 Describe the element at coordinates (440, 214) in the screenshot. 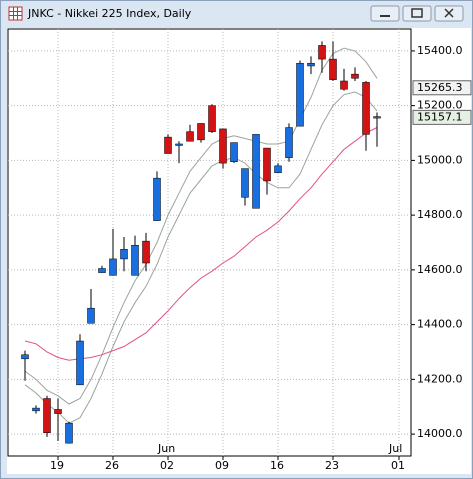

I see `y-tick-label: 14800.0` at that location.